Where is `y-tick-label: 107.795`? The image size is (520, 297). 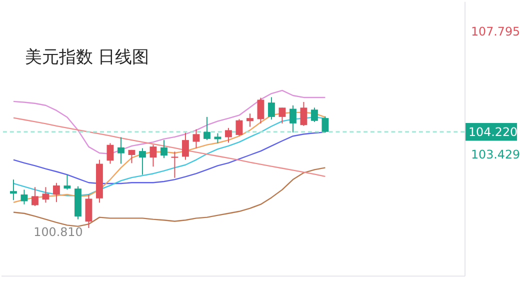
y-tick-label: 107.795 is located at coordinates (495, 31).